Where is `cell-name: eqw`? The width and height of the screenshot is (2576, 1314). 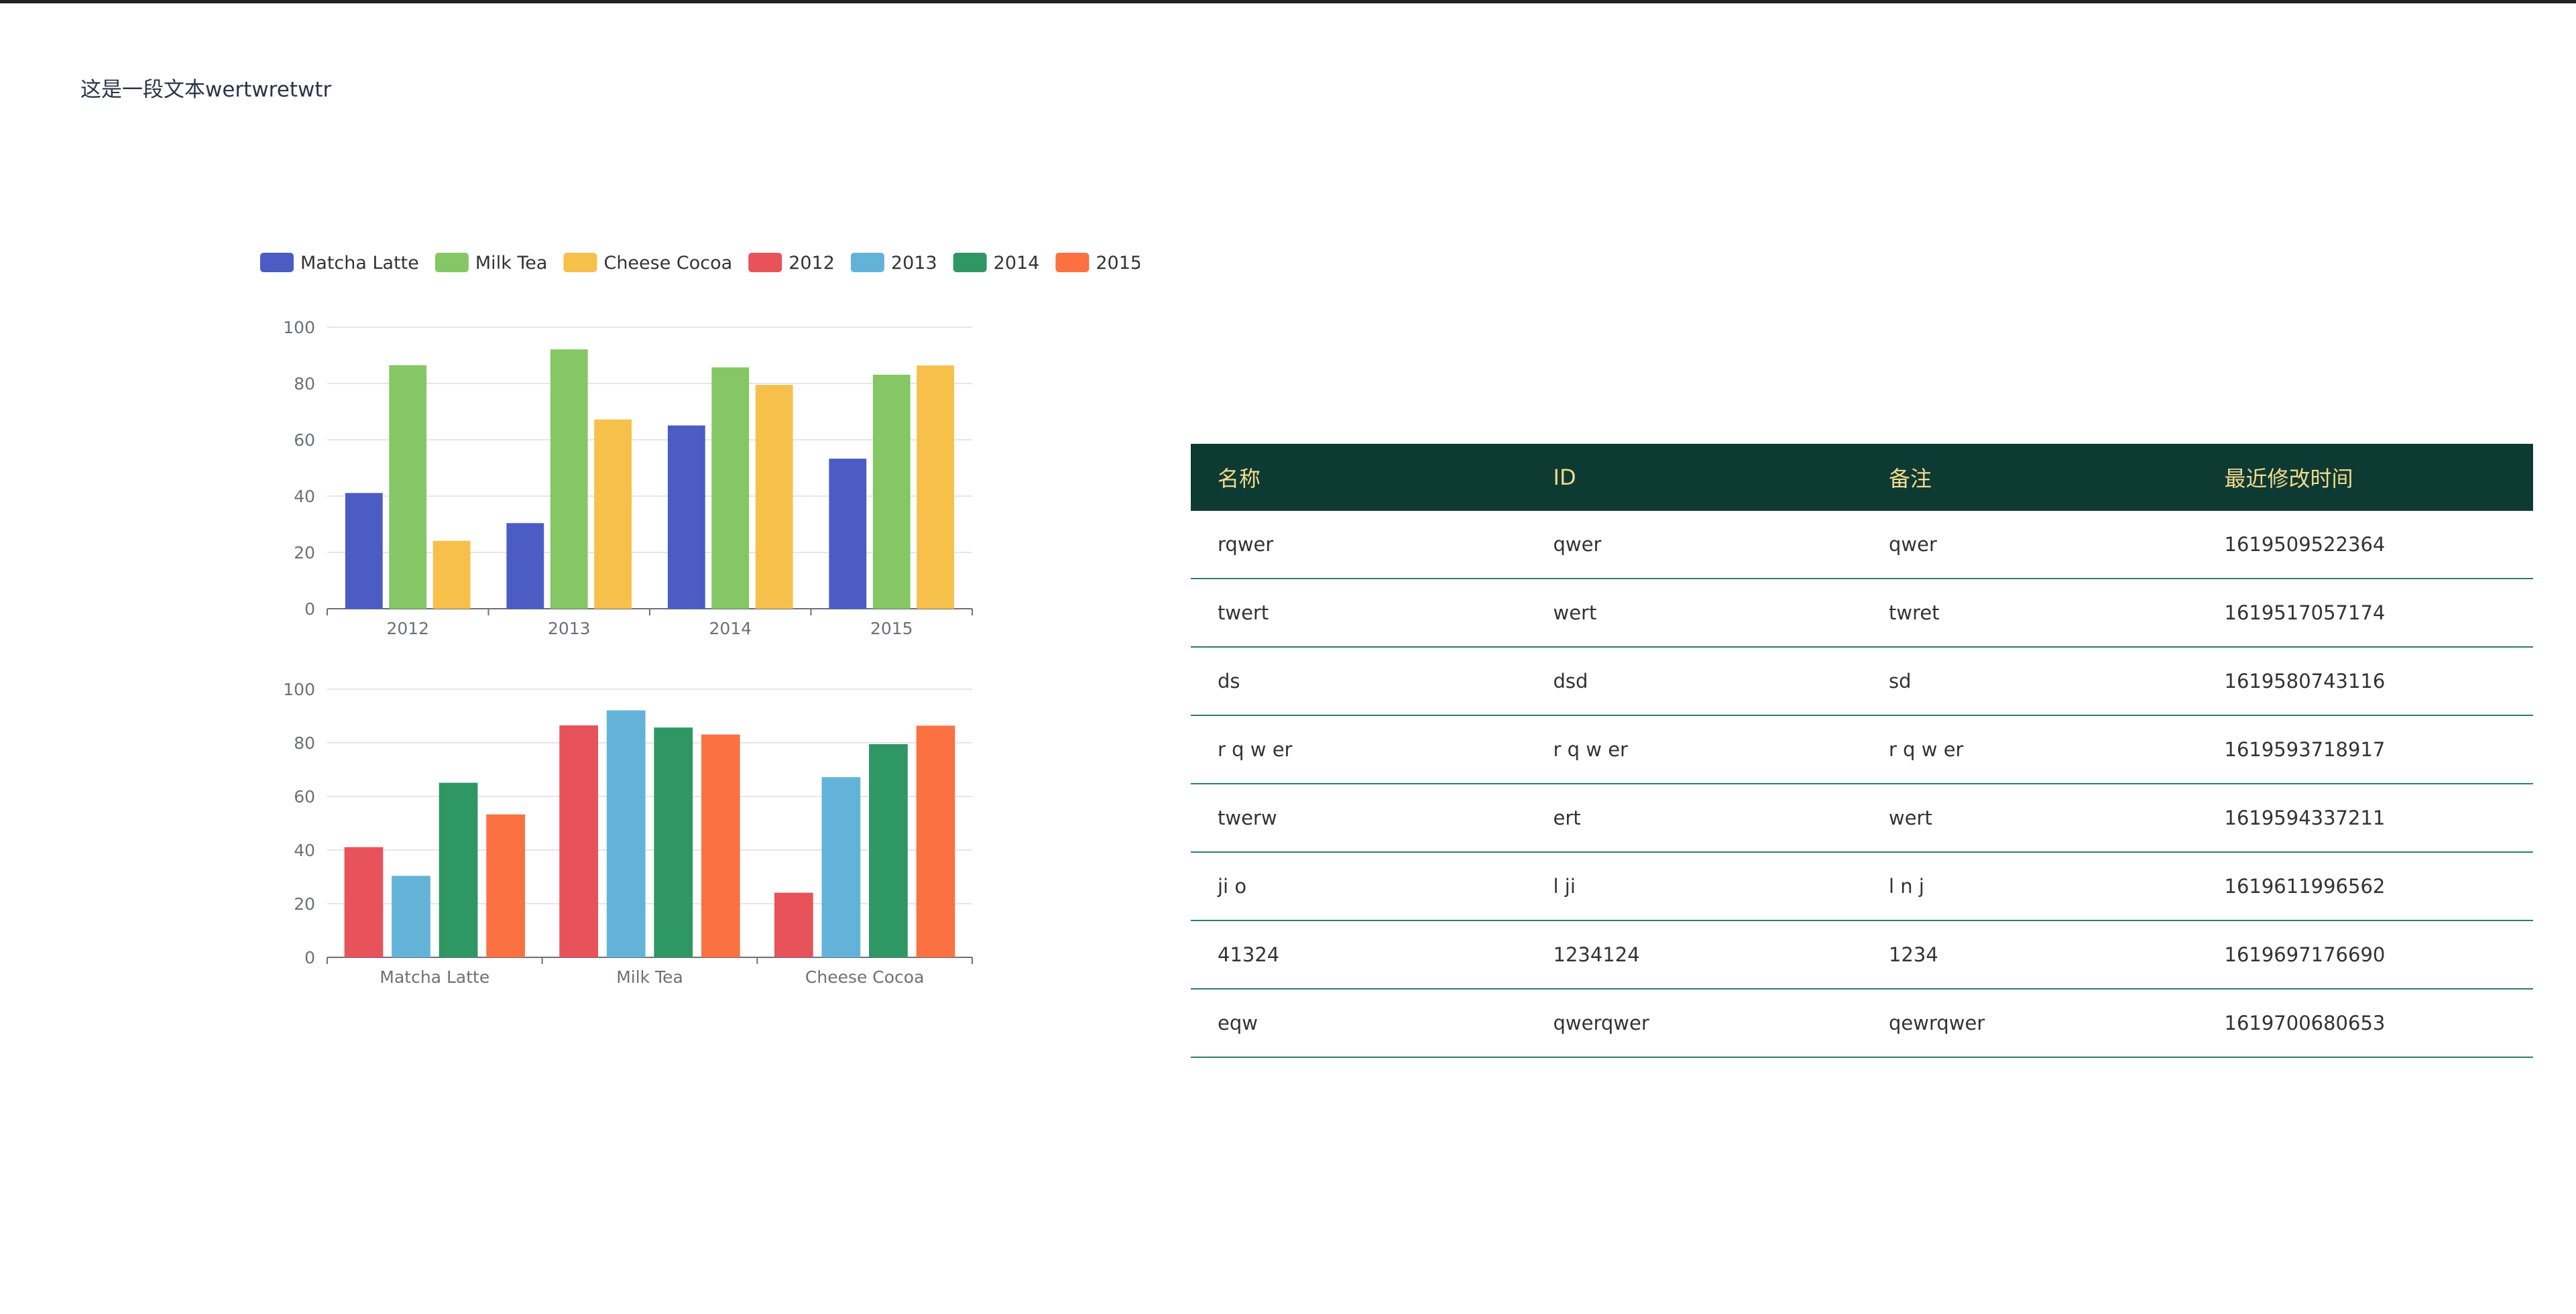
cell-name: eqw is located at coordinates (1359, 1023).